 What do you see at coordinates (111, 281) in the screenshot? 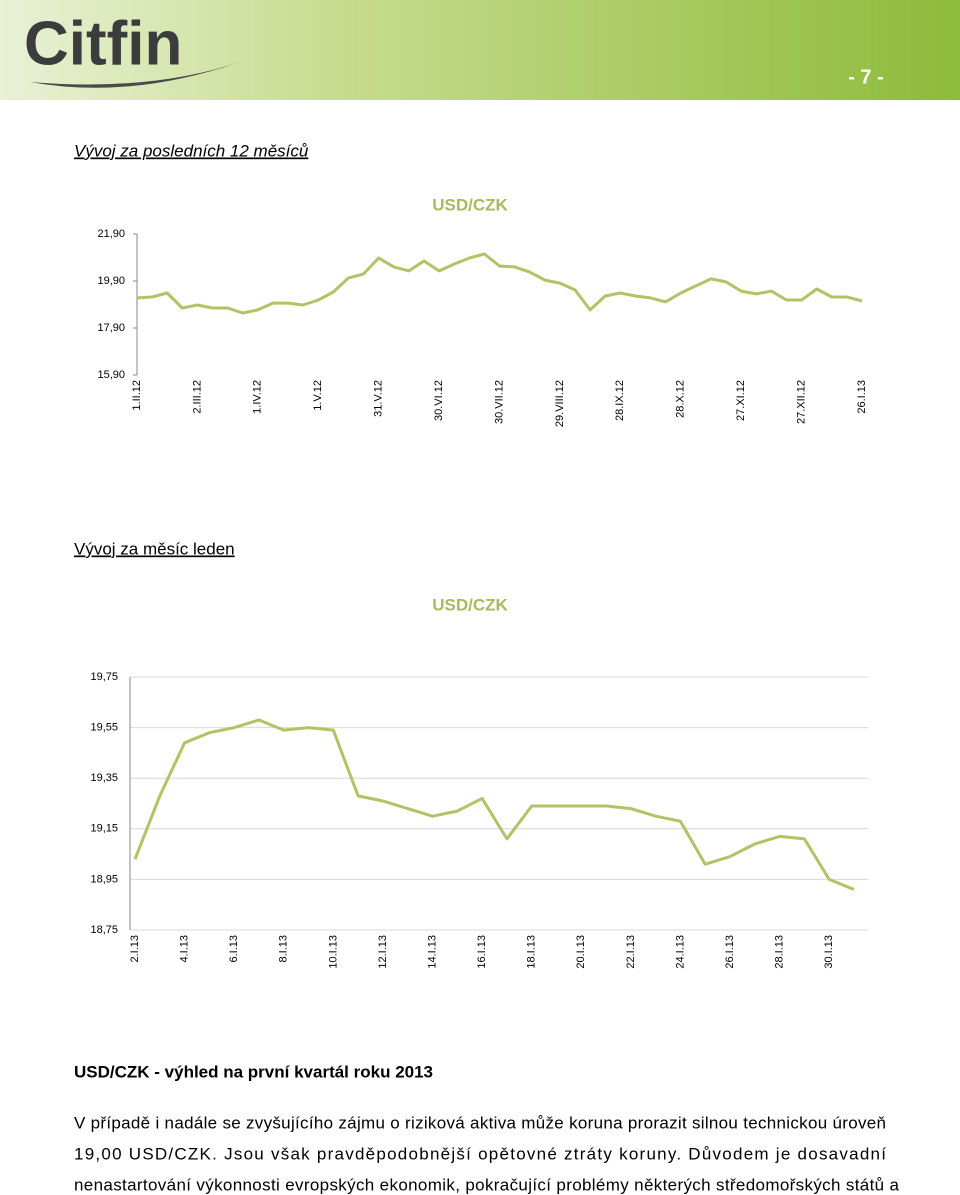
I see `y-tick-label: 19,90` at bounding box center [111, 281].